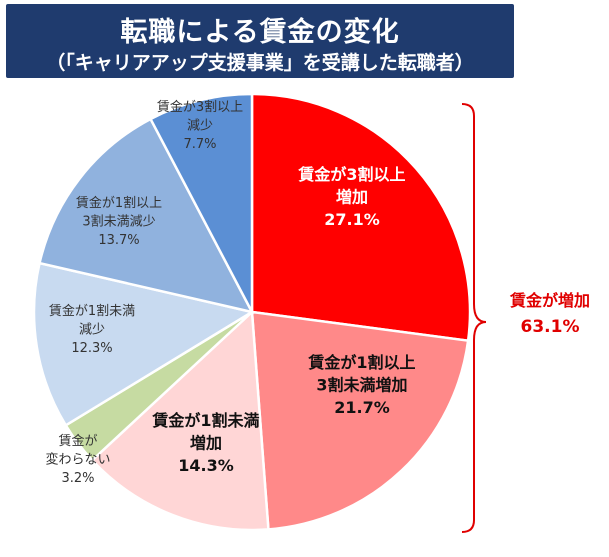  I want to click on bracket-label: 賃金が増加, so click(549, 300).